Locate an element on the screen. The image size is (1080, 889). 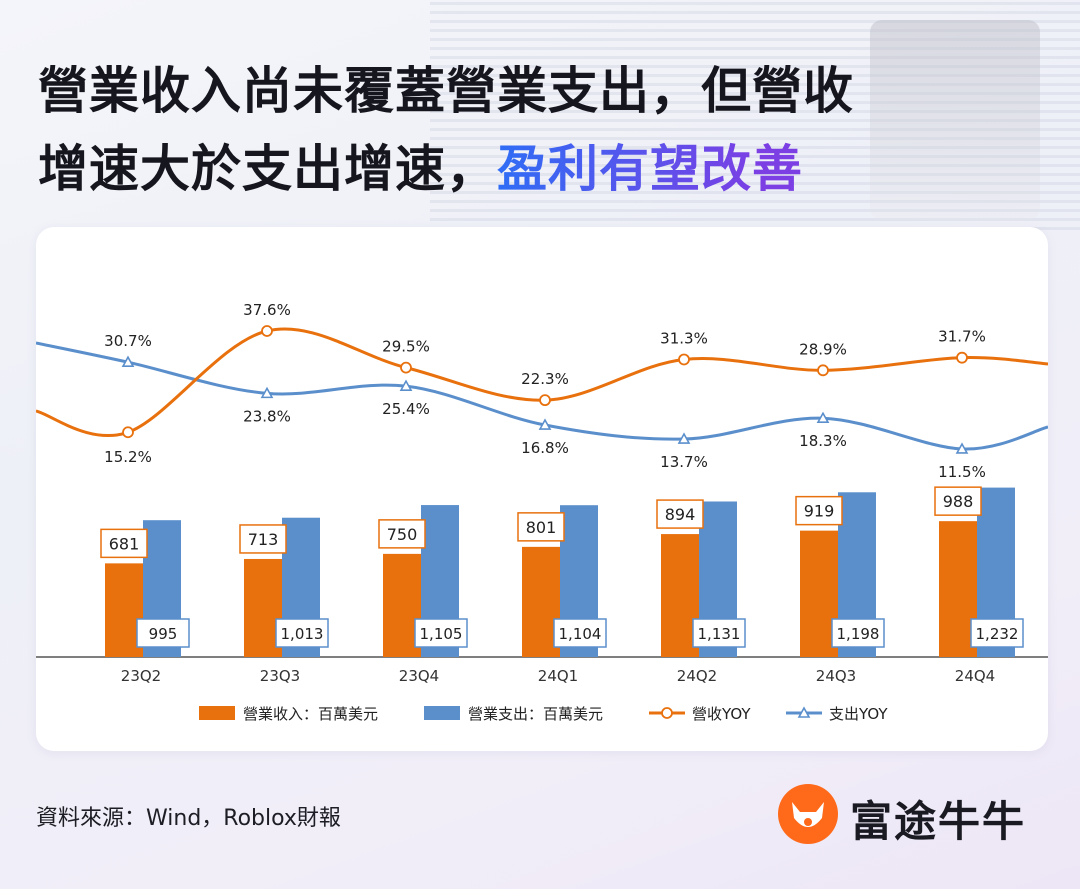
brand-name: 富途牛牛 is located at coordinates (938, 821).